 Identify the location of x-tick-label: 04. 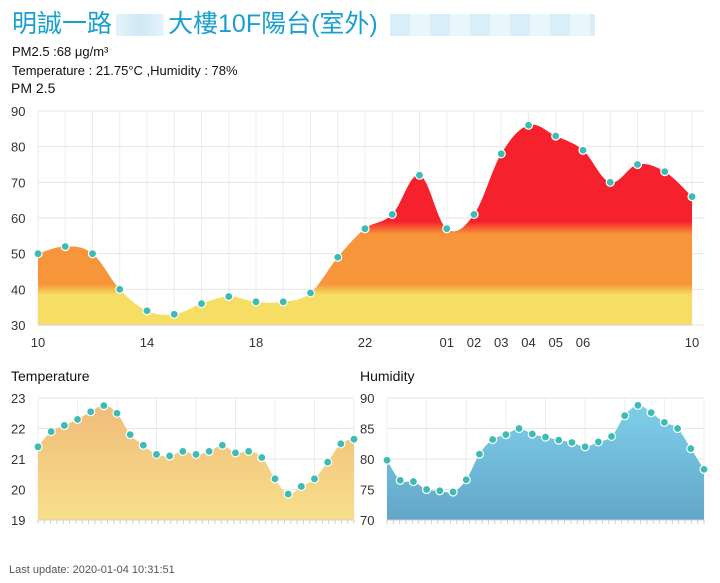
(528, 342).